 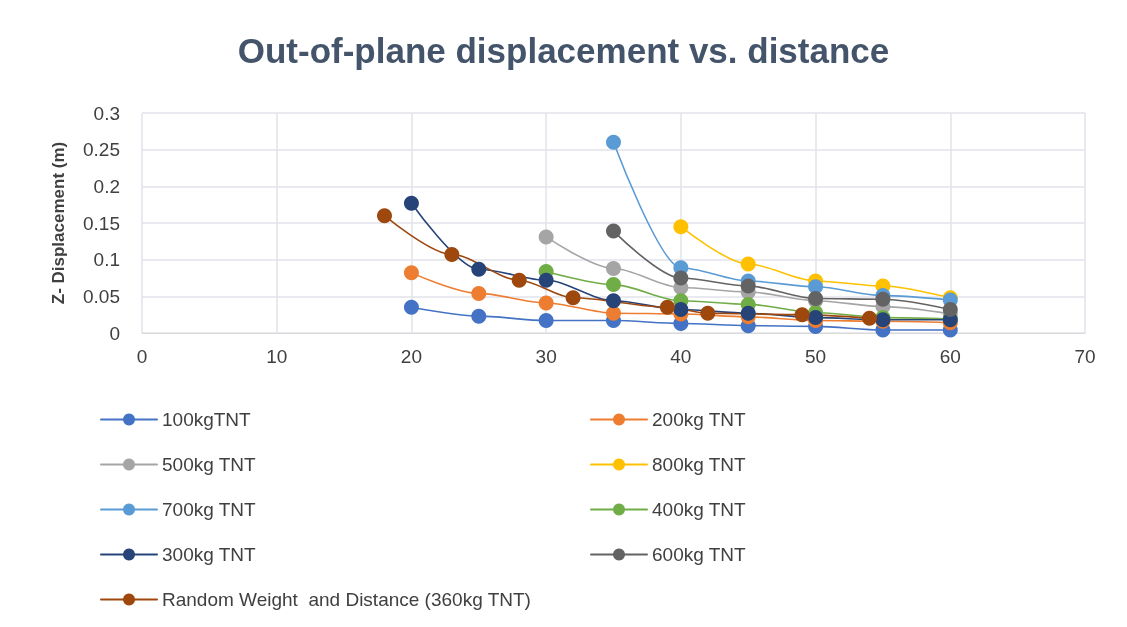 I want to click on x-tick-label: 0, so click(x=142, y=356).